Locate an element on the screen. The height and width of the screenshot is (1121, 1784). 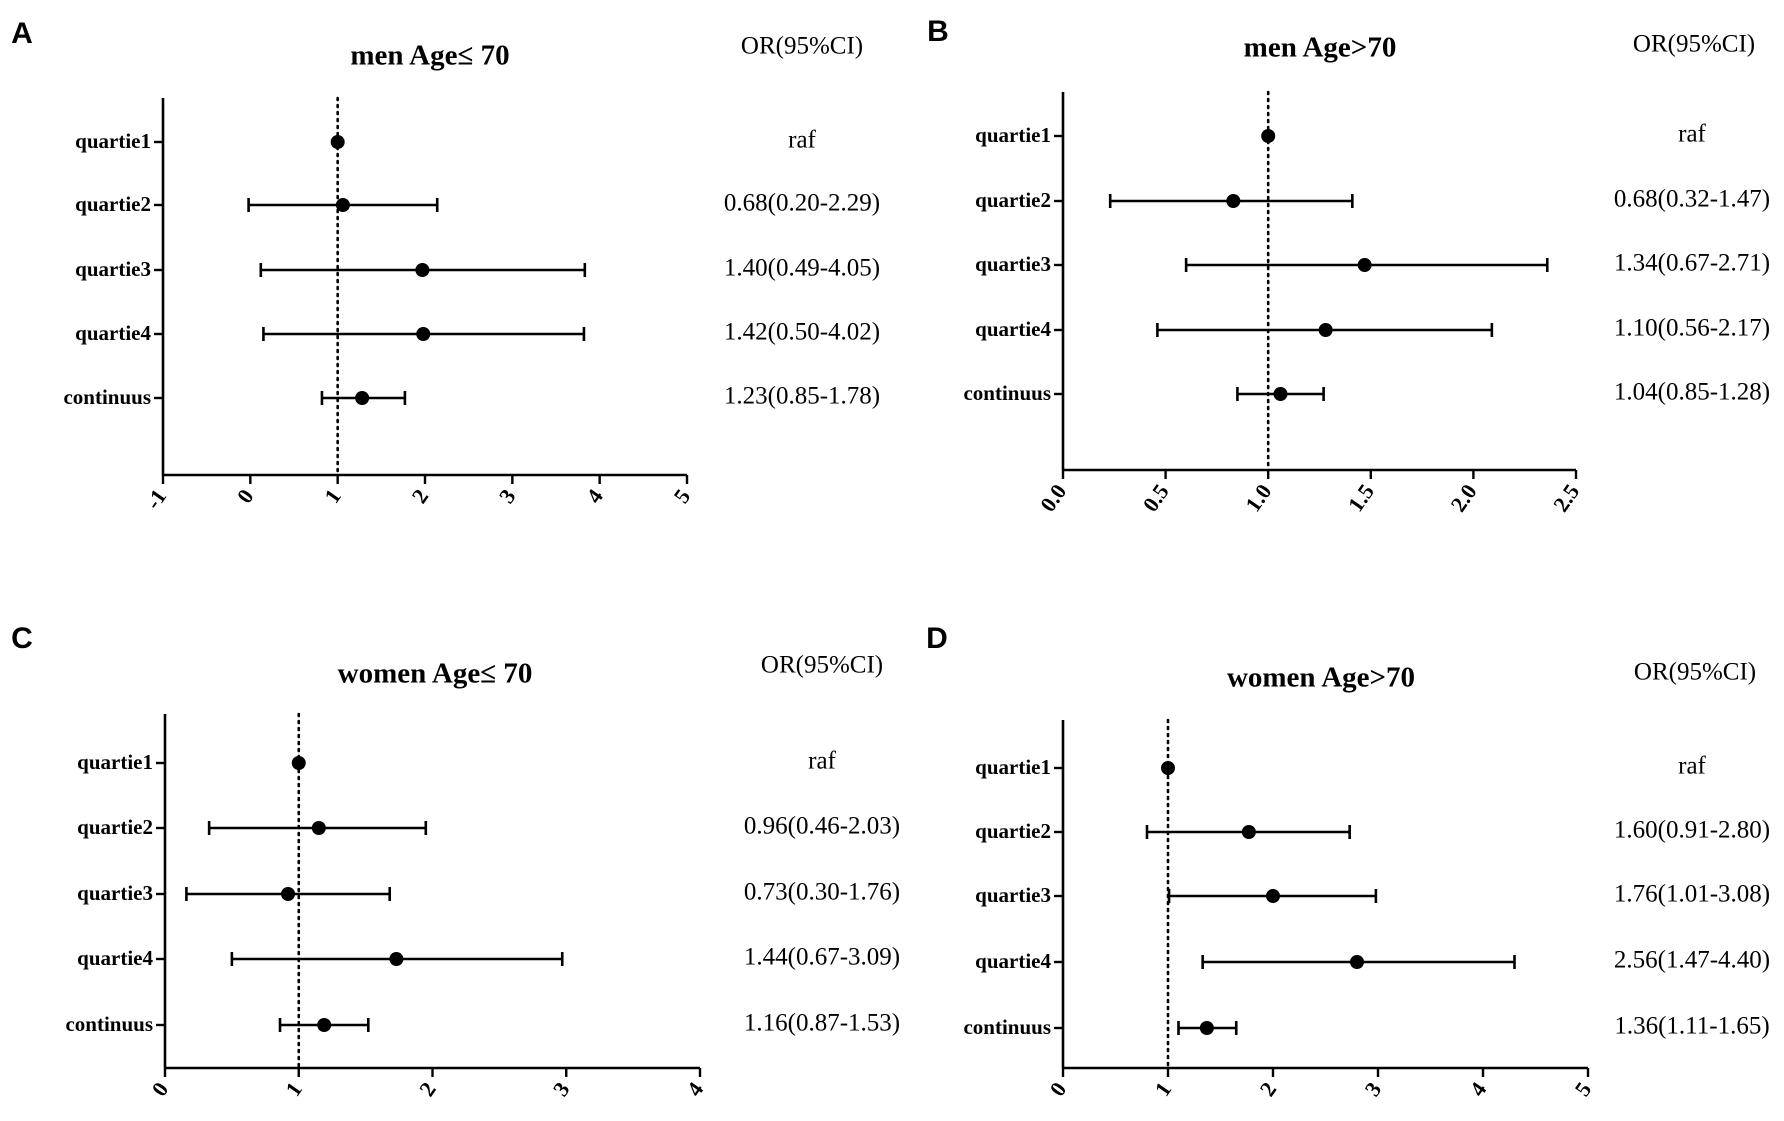
or-value: 1.34(0.67-2.71) is located at coordinates (1692, 263).